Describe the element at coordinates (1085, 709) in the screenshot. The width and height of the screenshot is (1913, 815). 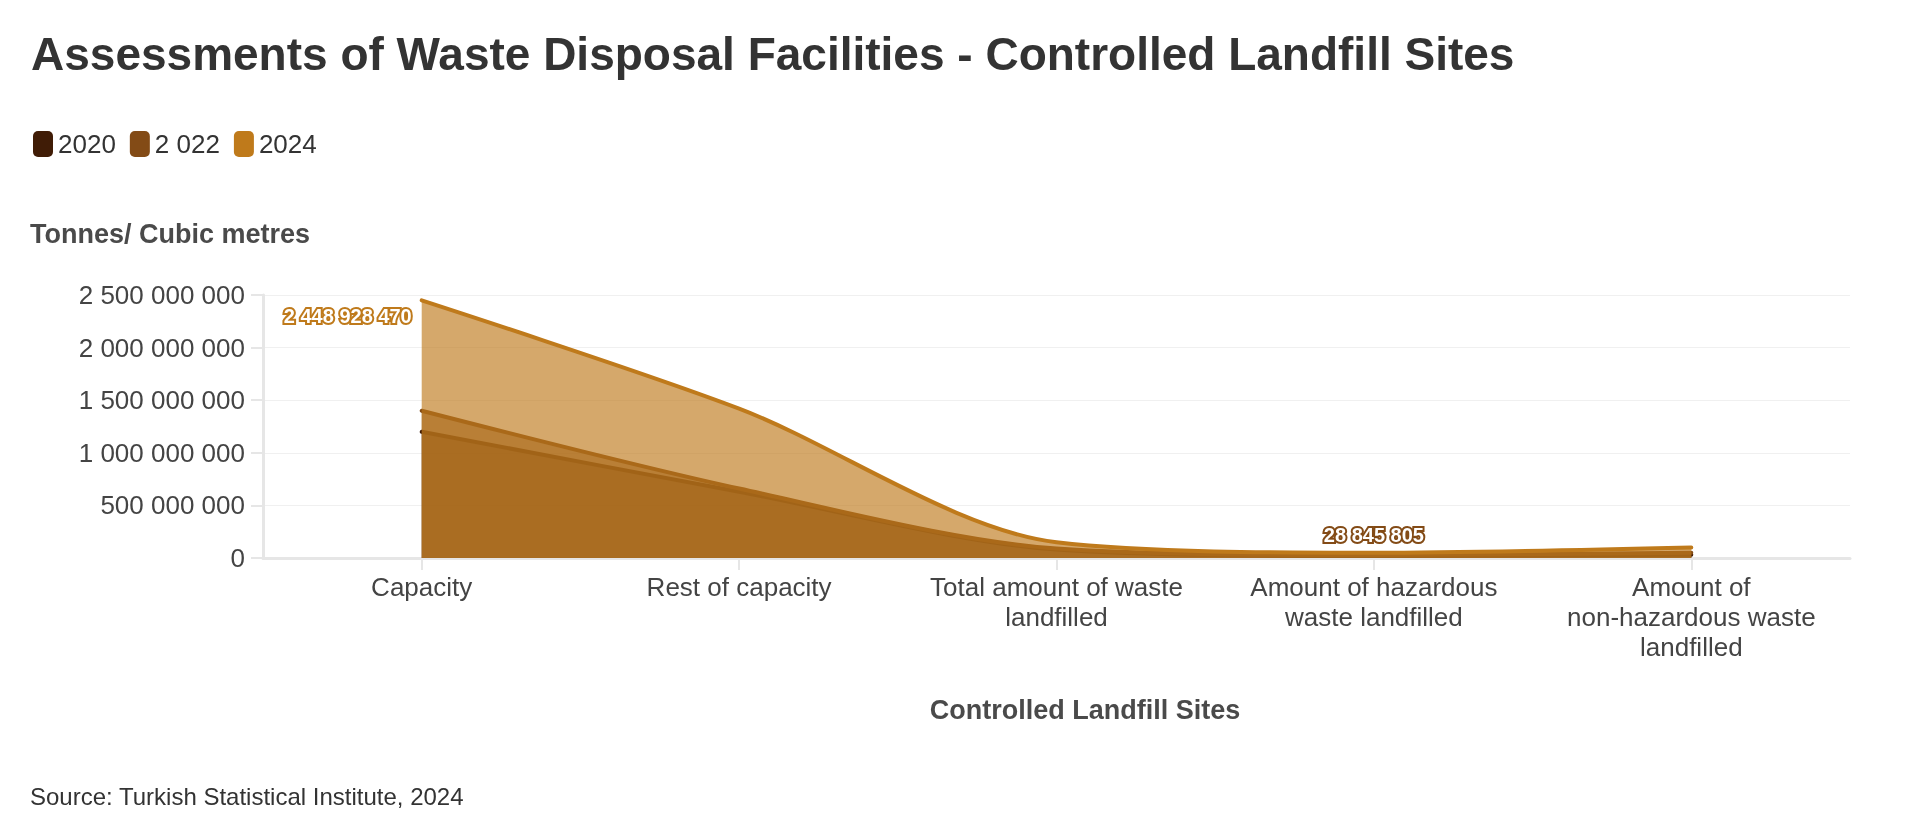
I see `x-axis-title: Controlled Landfill Sites` at that location.